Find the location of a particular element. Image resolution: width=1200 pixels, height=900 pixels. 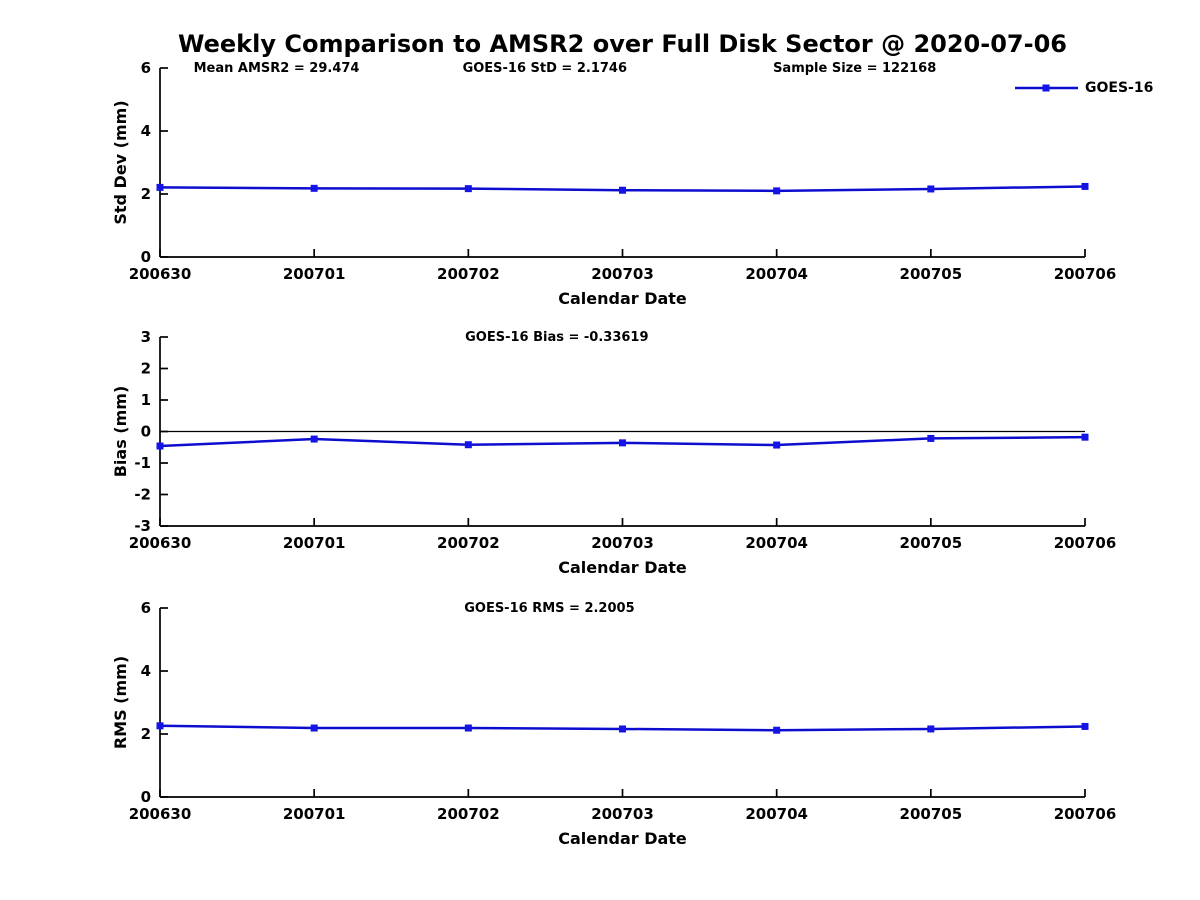

y-axis-title: Std Dev (mm) is located at coordinates (120, 162).